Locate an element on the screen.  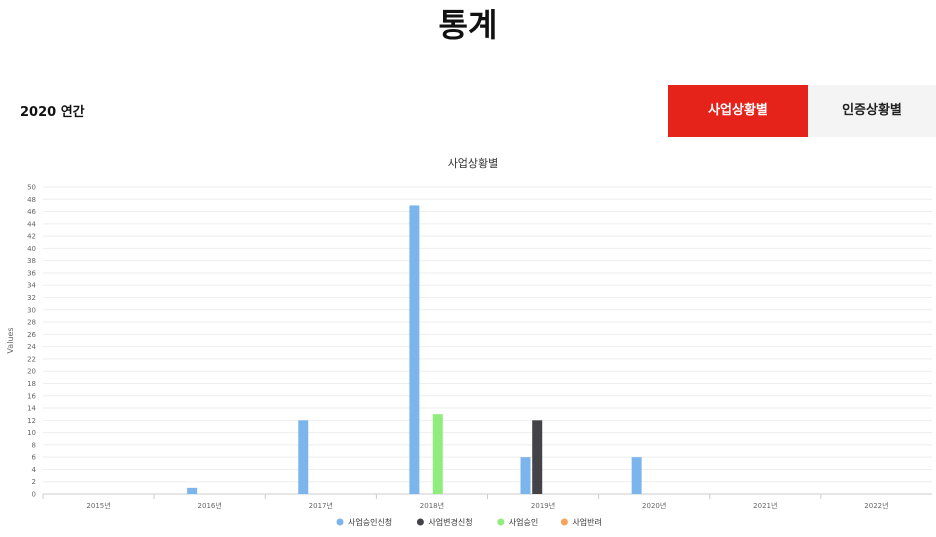
y-tick-label: 4 is located at coordinates (34, 470).